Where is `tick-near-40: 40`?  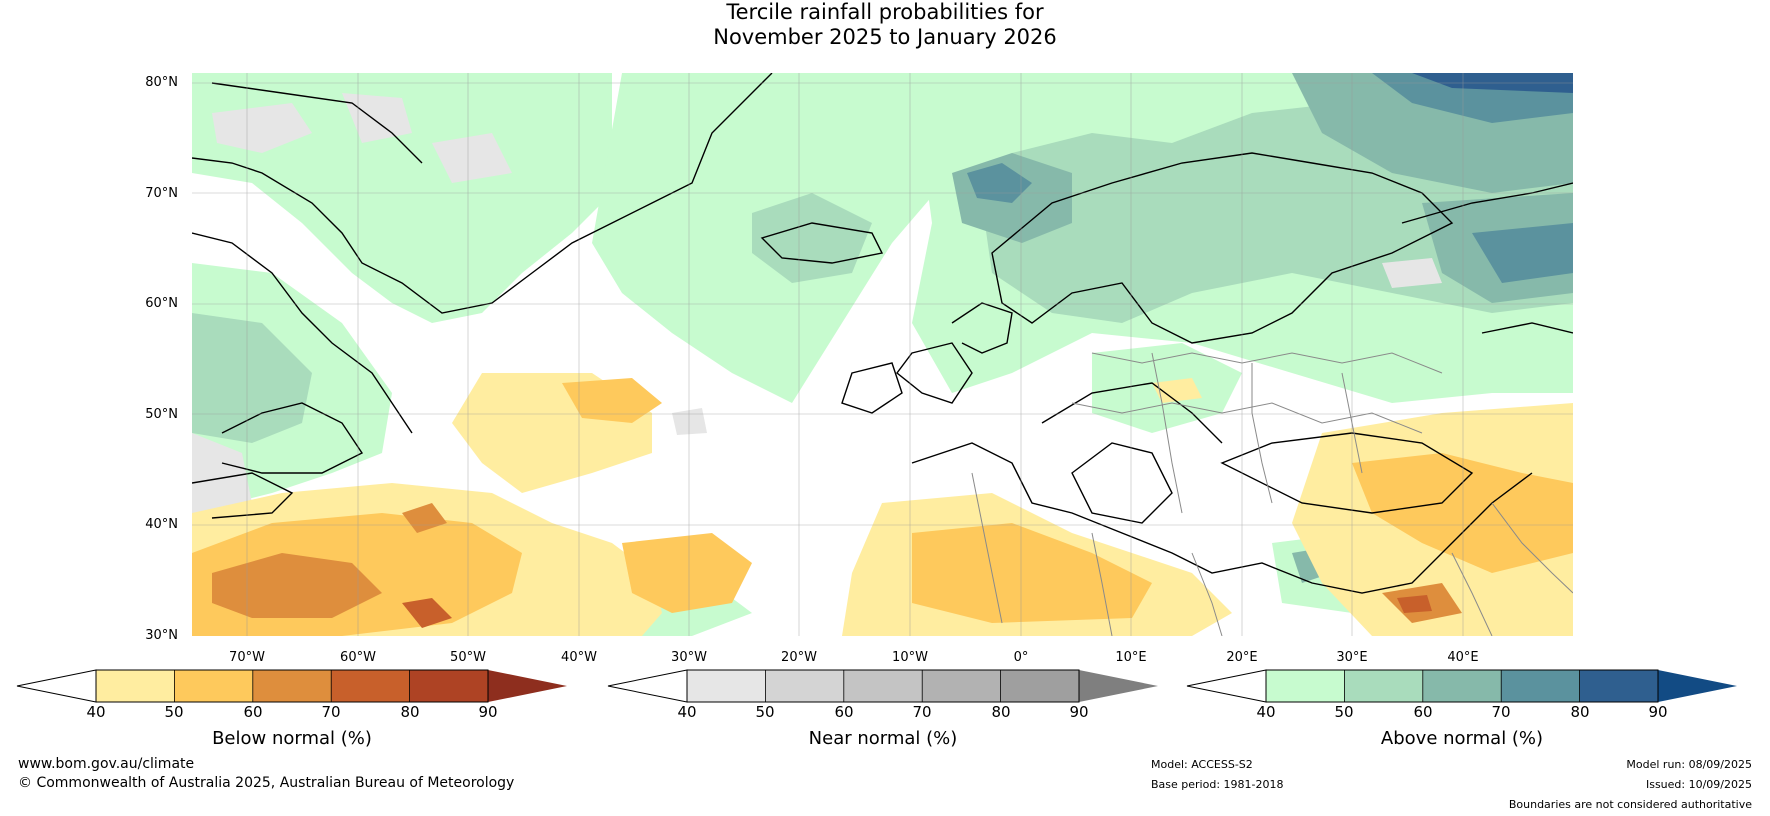
tick-near-40: 40 is located at coordinates (687, 712).